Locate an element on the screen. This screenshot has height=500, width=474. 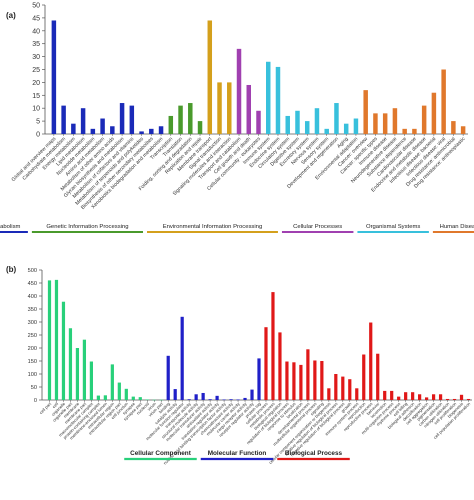
panel-a-y-tick-label: 15 is located at coordinates (36, 96).